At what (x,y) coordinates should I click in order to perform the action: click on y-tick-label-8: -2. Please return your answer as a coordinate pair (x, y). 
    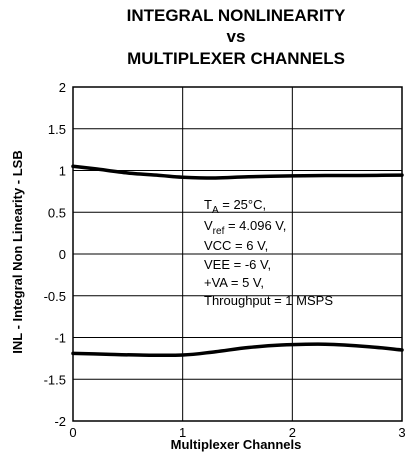
    Looking at the image, I should click on (60, 421).